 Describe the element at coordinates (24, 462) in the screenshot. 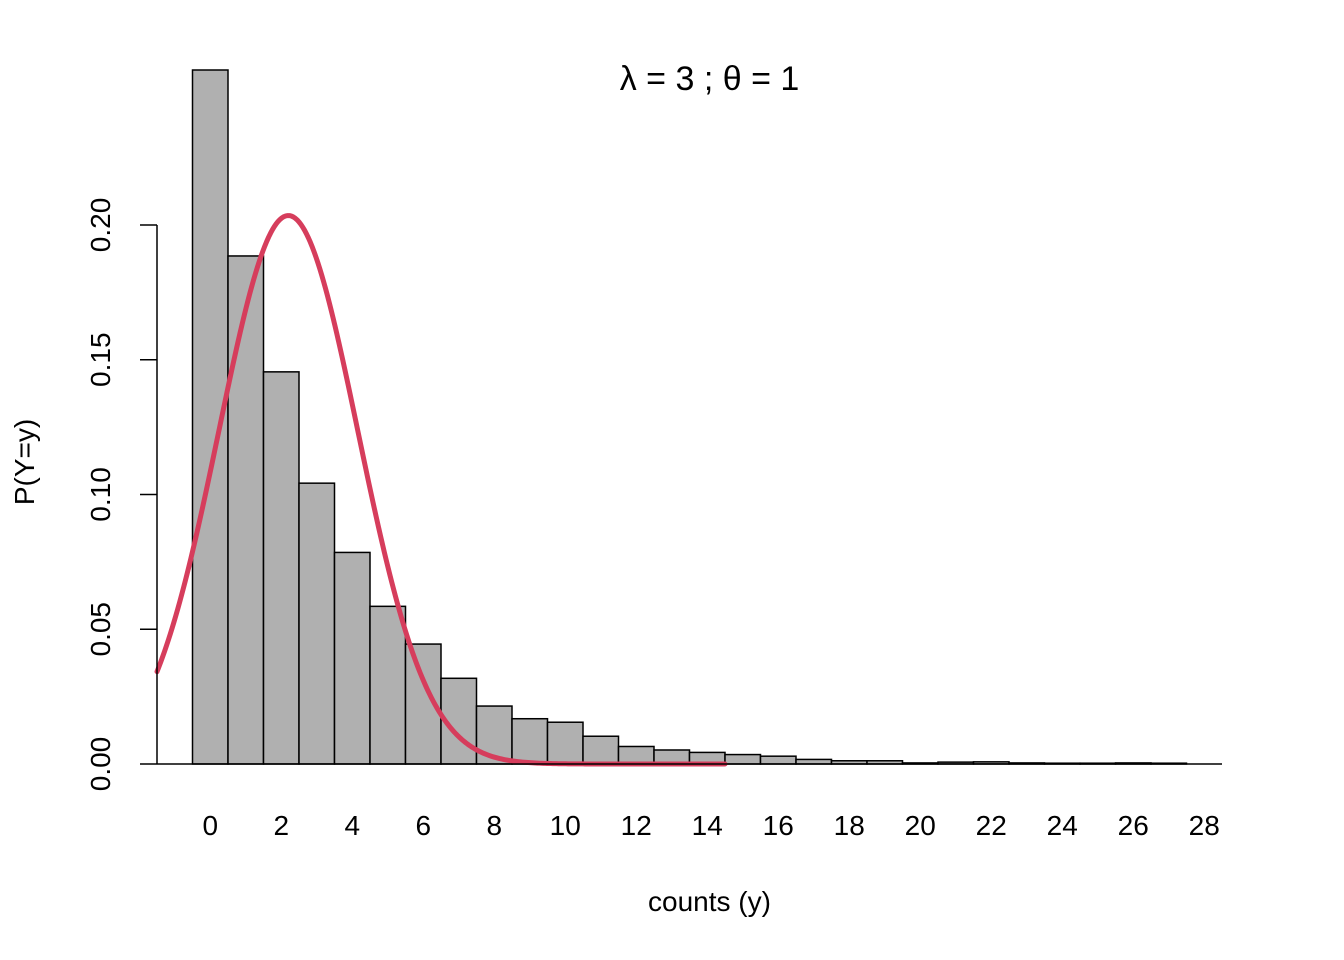

I see `y-axis-title: P(Y=y)` at that location.